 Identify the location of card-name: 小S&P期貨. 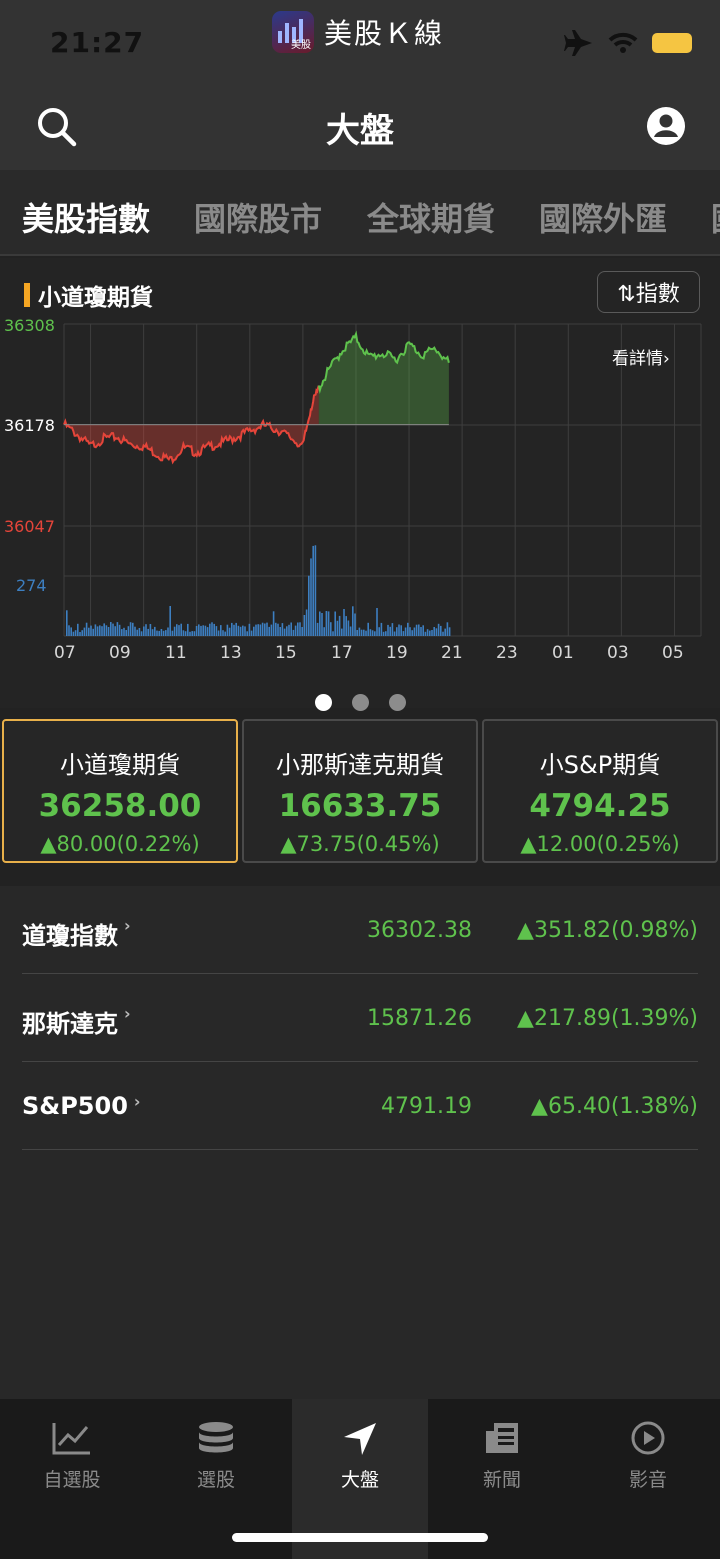
(600, 765).